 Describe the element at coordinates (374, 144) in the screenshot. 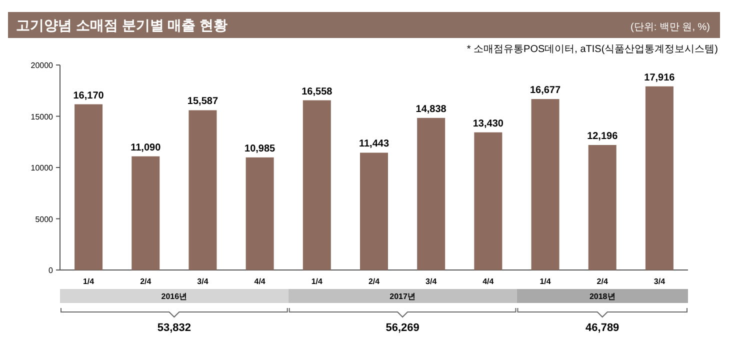

I see `data-label: 11,443` at that location.